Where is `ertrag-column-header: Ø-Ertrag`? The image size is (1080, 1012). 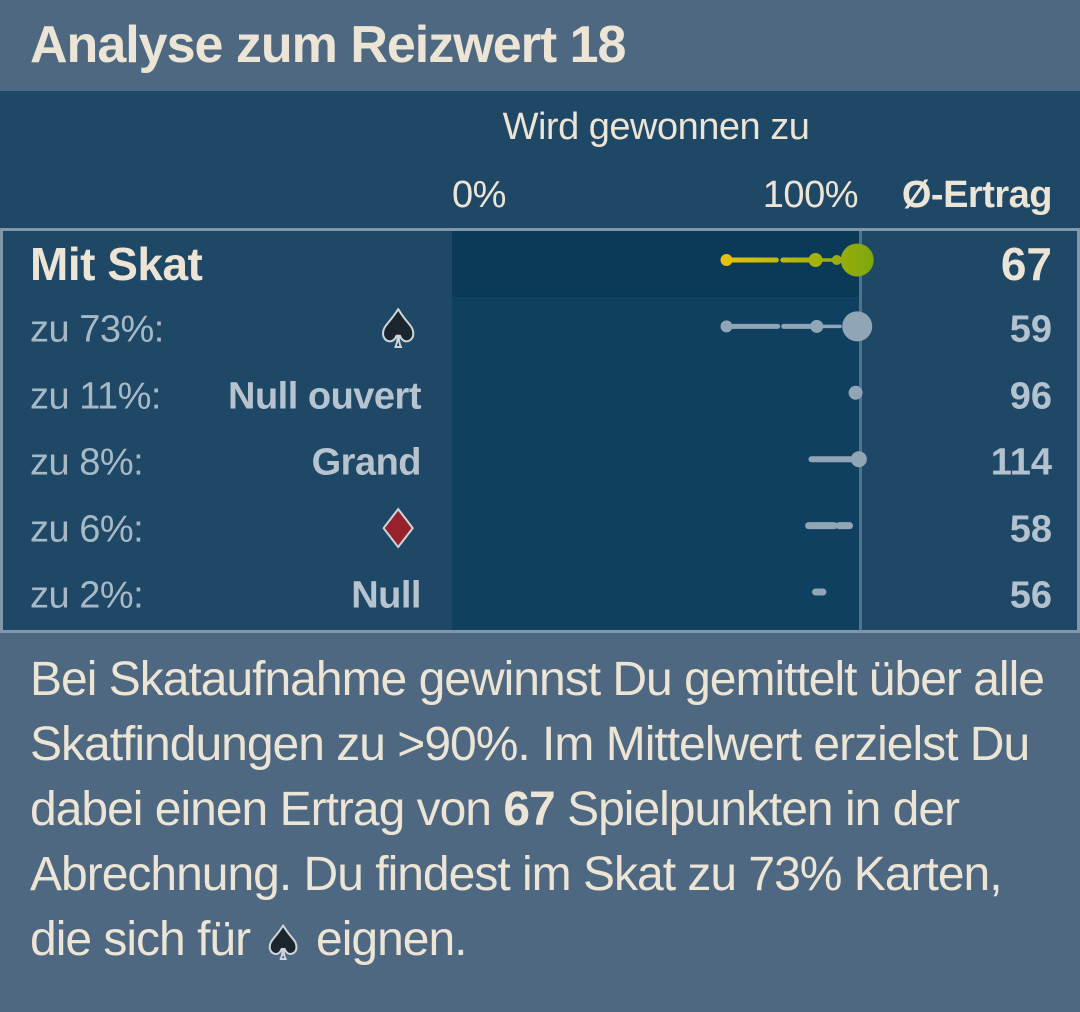 ertrag-column-header: Ø-Ertrag is located at coordinates (977, 195).